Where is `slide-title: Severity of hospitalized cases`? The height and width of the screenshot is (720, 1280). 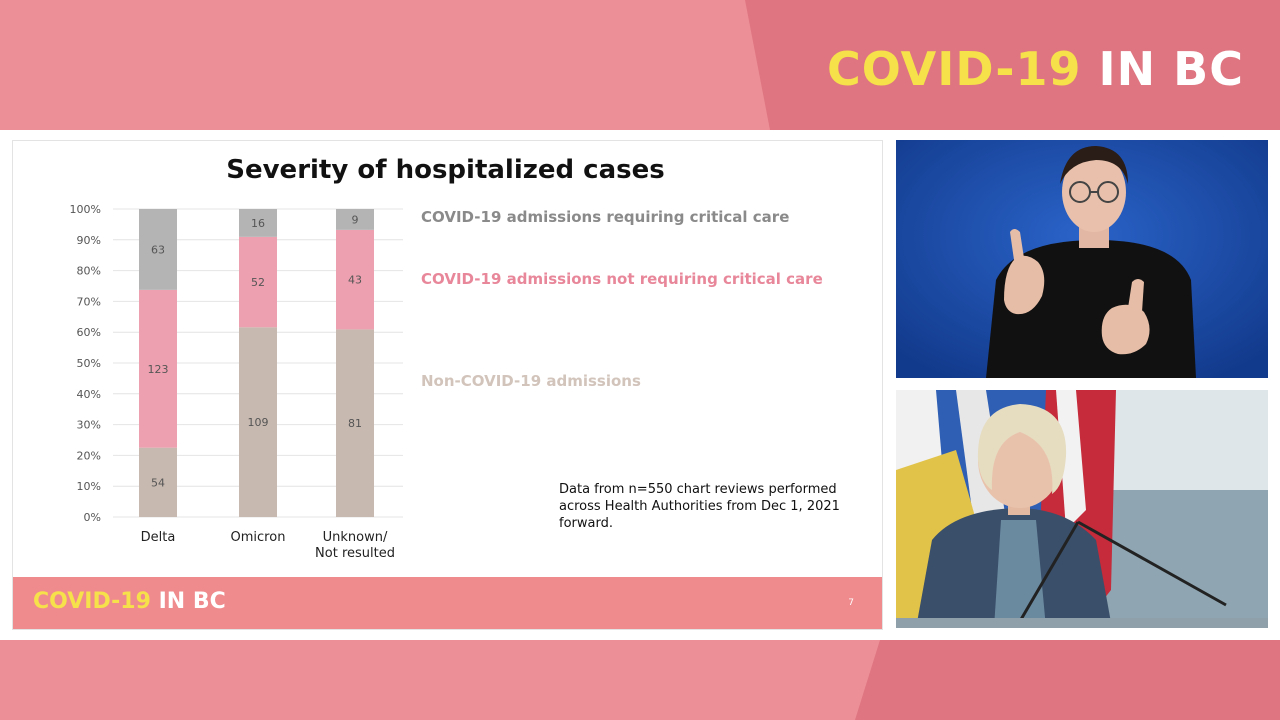 slide-title: Severity of hospitalized cases is located at coordinates (445, 170).